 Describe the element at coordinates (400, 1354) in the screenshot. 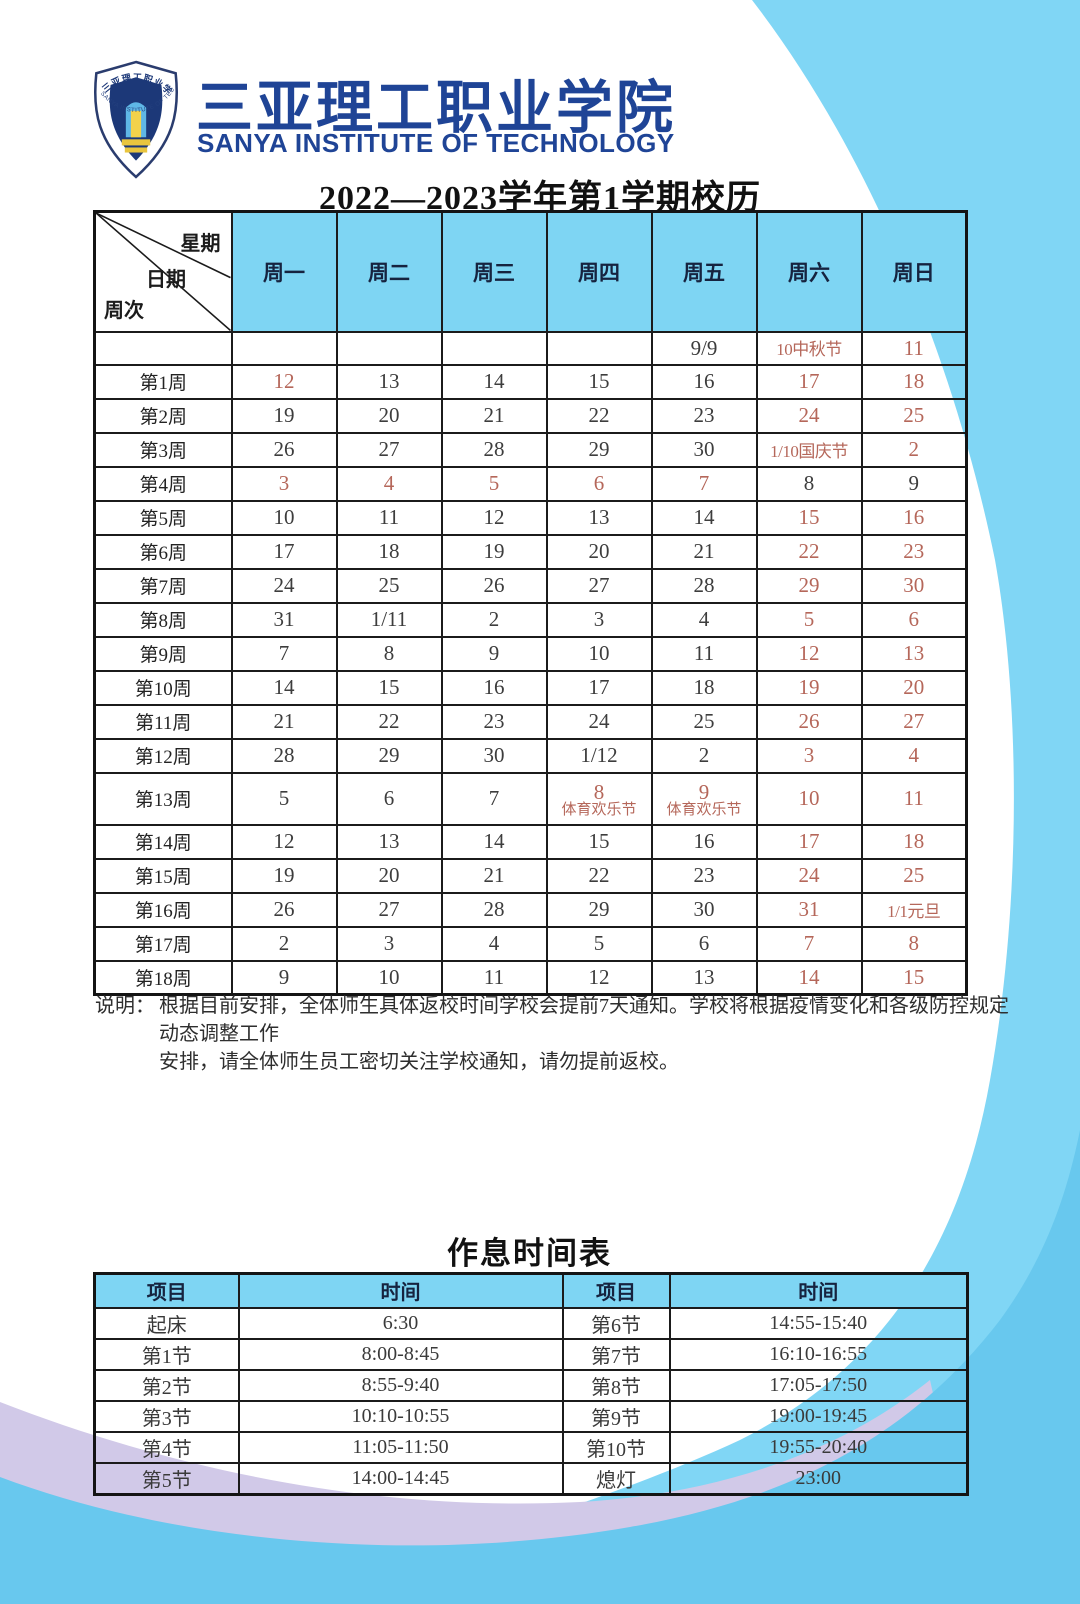

I see `schedule-time-cell: 8:00-8:45` at that location.